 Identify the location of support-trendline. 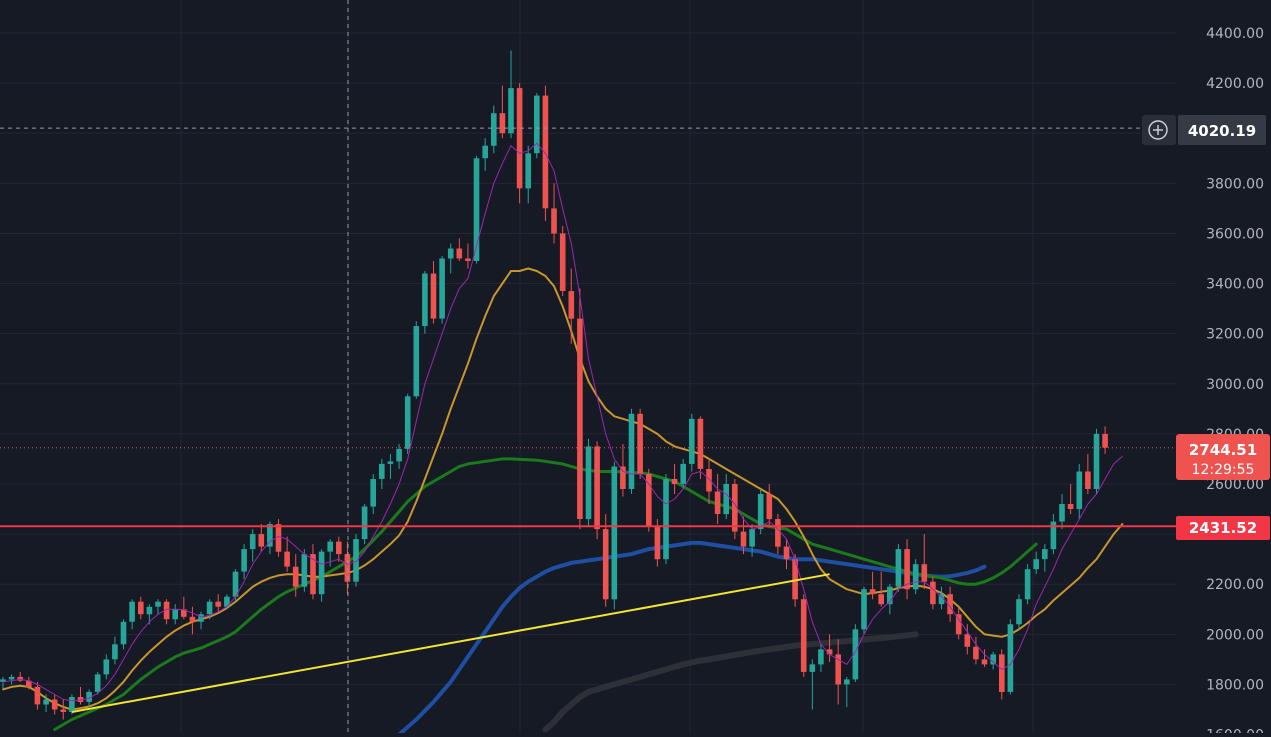
(450, 643).